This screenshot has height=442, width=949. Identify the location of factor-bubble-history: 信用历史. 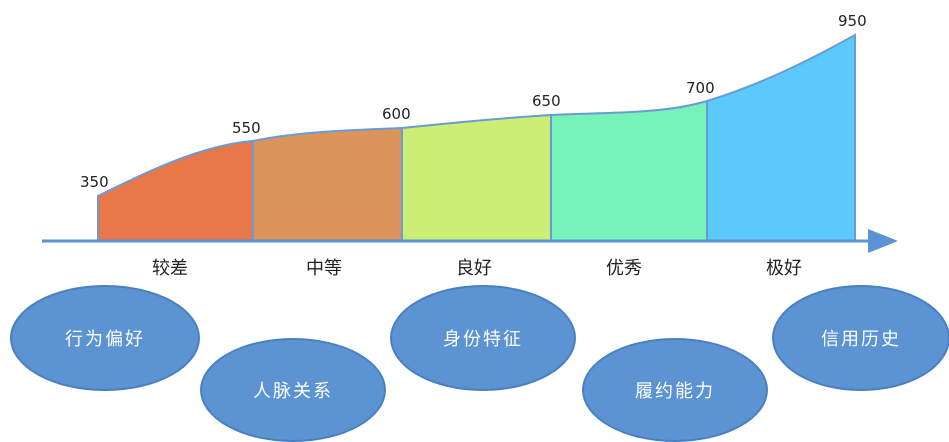
(860, 338).